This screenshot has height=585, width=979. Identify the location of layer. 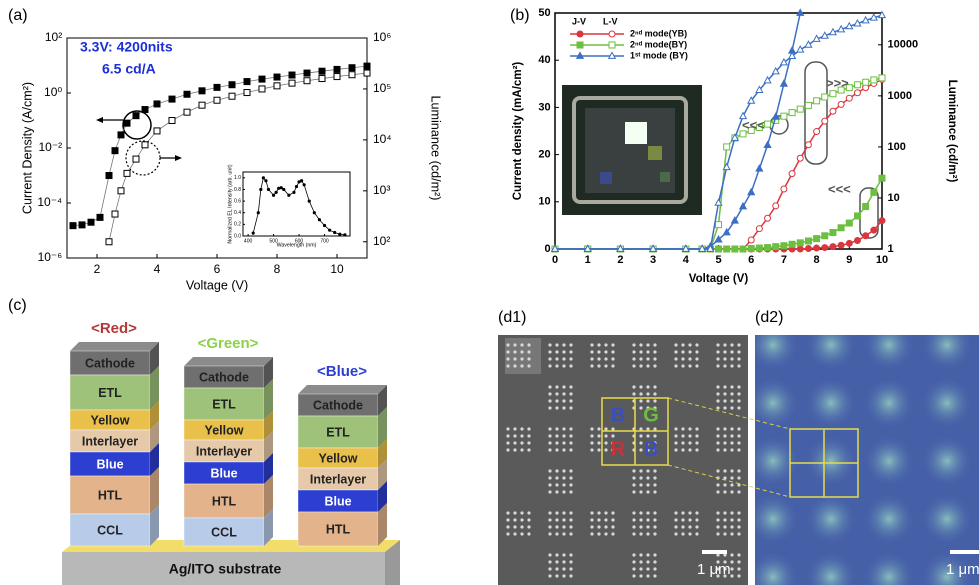
(110, 363).